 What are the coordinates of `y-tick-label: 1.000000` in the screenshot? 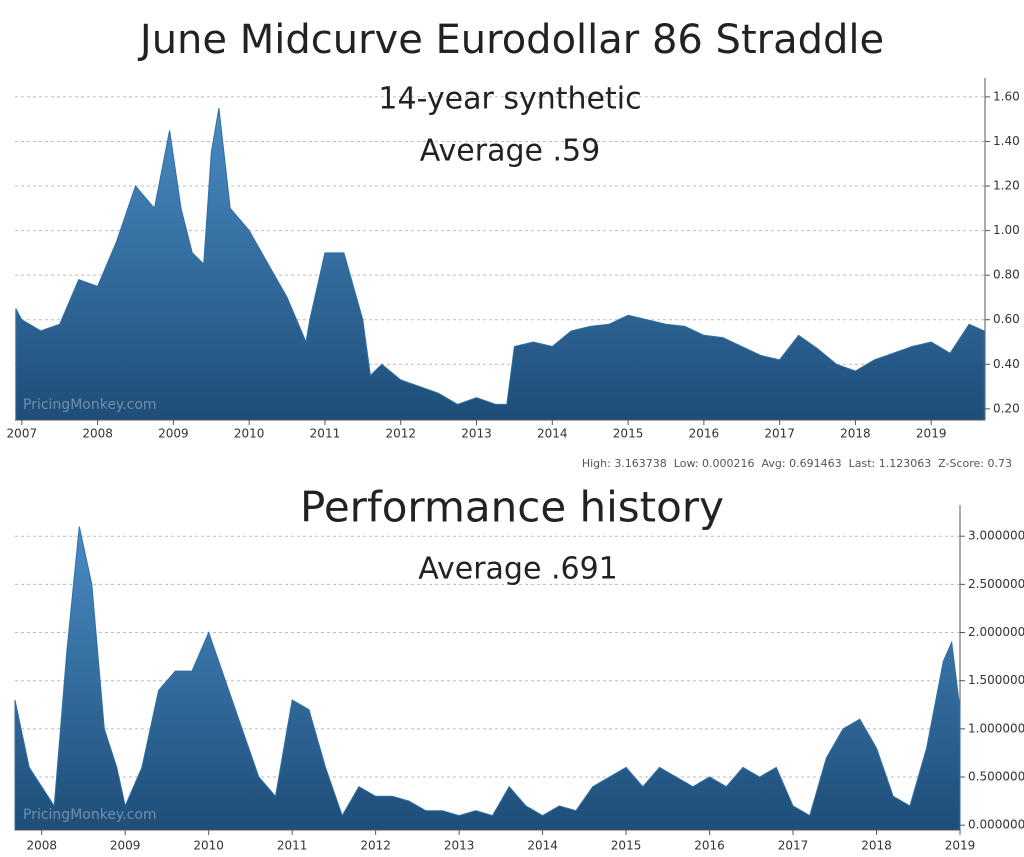 It's located at (996, 728).